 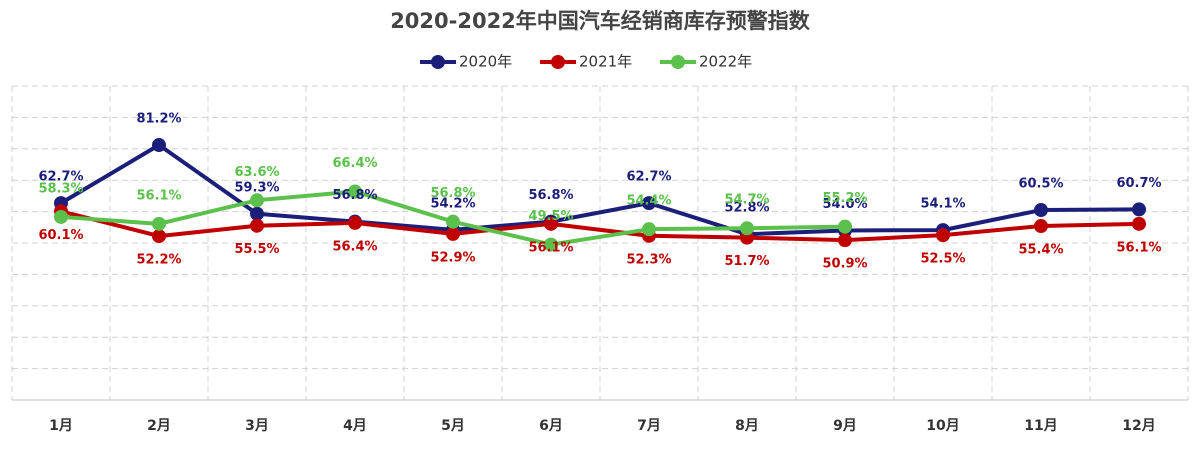 I want to click on data-label: 52.8%, so click(x=746, y=208).